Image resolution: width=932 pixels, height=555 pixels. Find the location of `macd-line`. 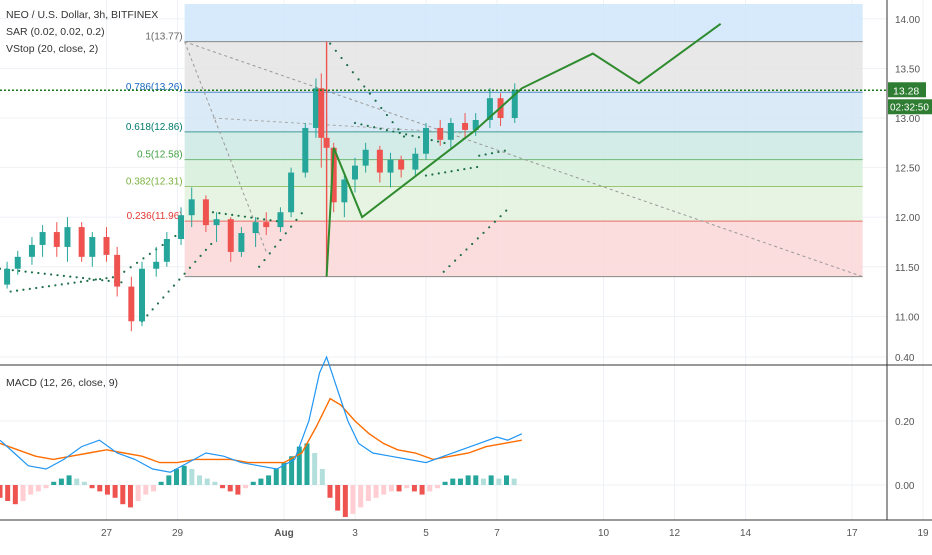

macd-line is located at coordinates (261, 414).